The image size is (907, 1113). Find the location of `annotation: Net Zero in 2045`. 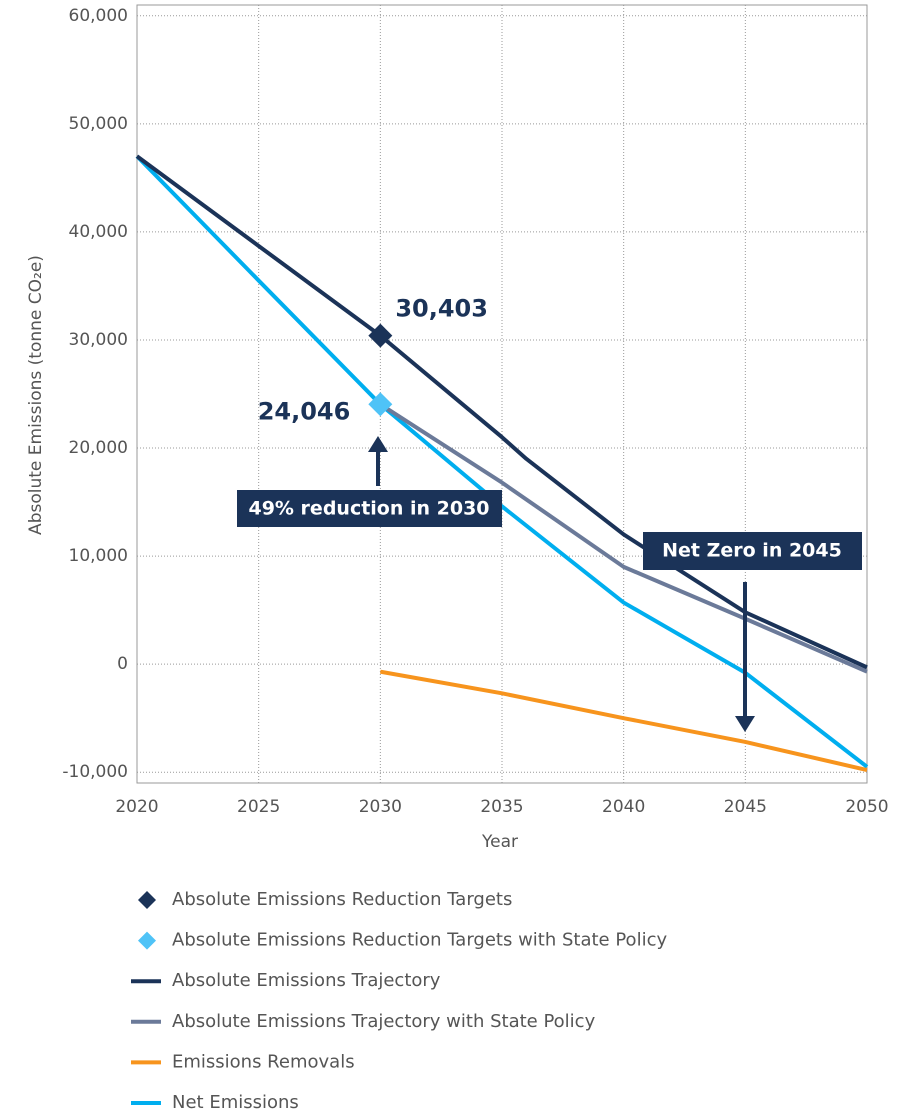

annotation: Net Zero in 2045 is located at coordinates (752, 551).